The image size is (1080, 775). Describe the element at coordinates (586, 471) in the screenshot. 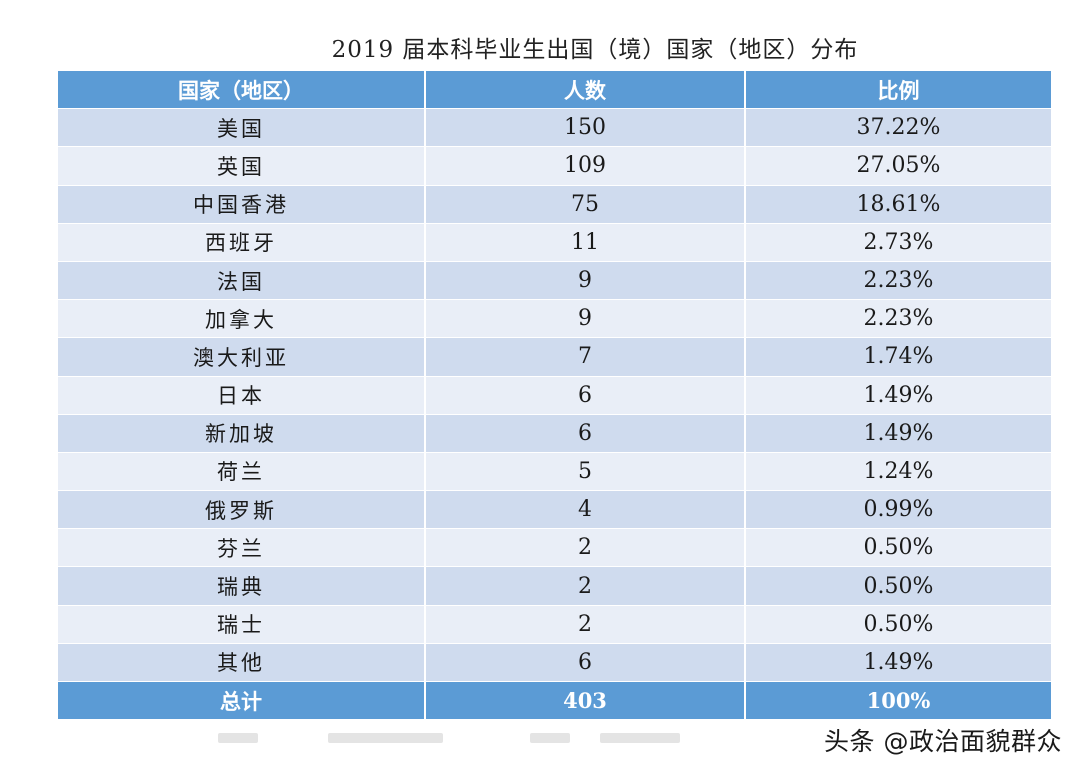

I see `cell-count: 5` at that location.